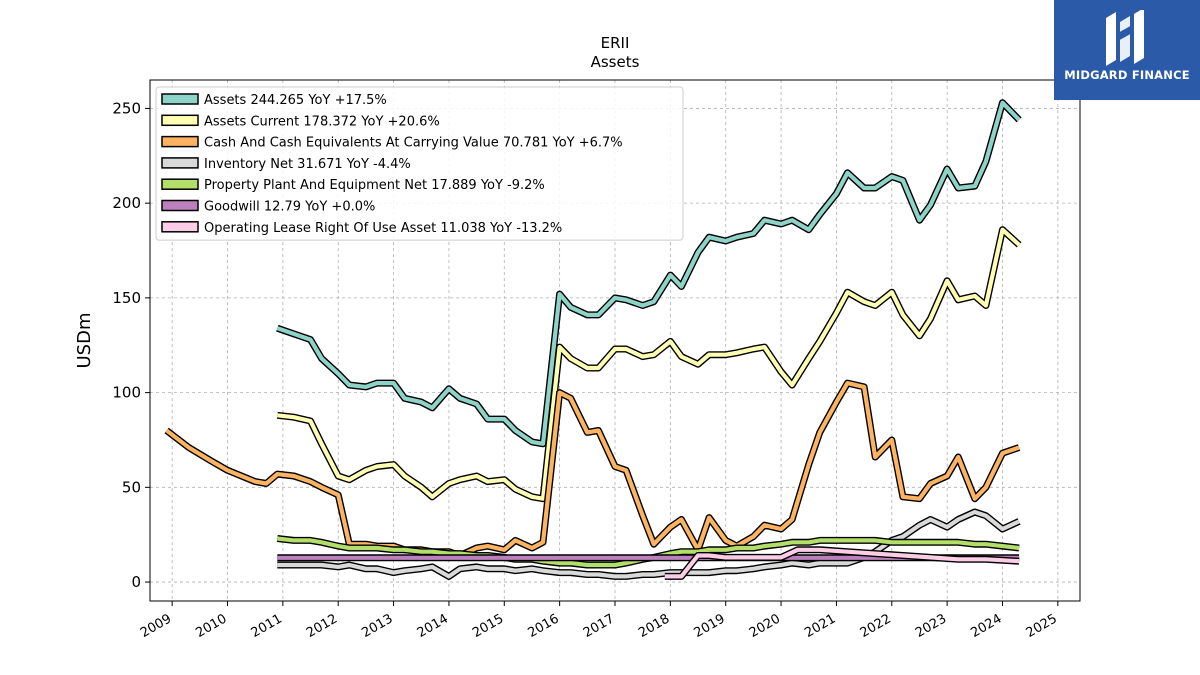 The width and height of the screenshot is (1200, 675). What do you see at coordinates (84, 341) in the screenshot?
I see `y-axis-label: USDm` at bounding box center [84, 341].